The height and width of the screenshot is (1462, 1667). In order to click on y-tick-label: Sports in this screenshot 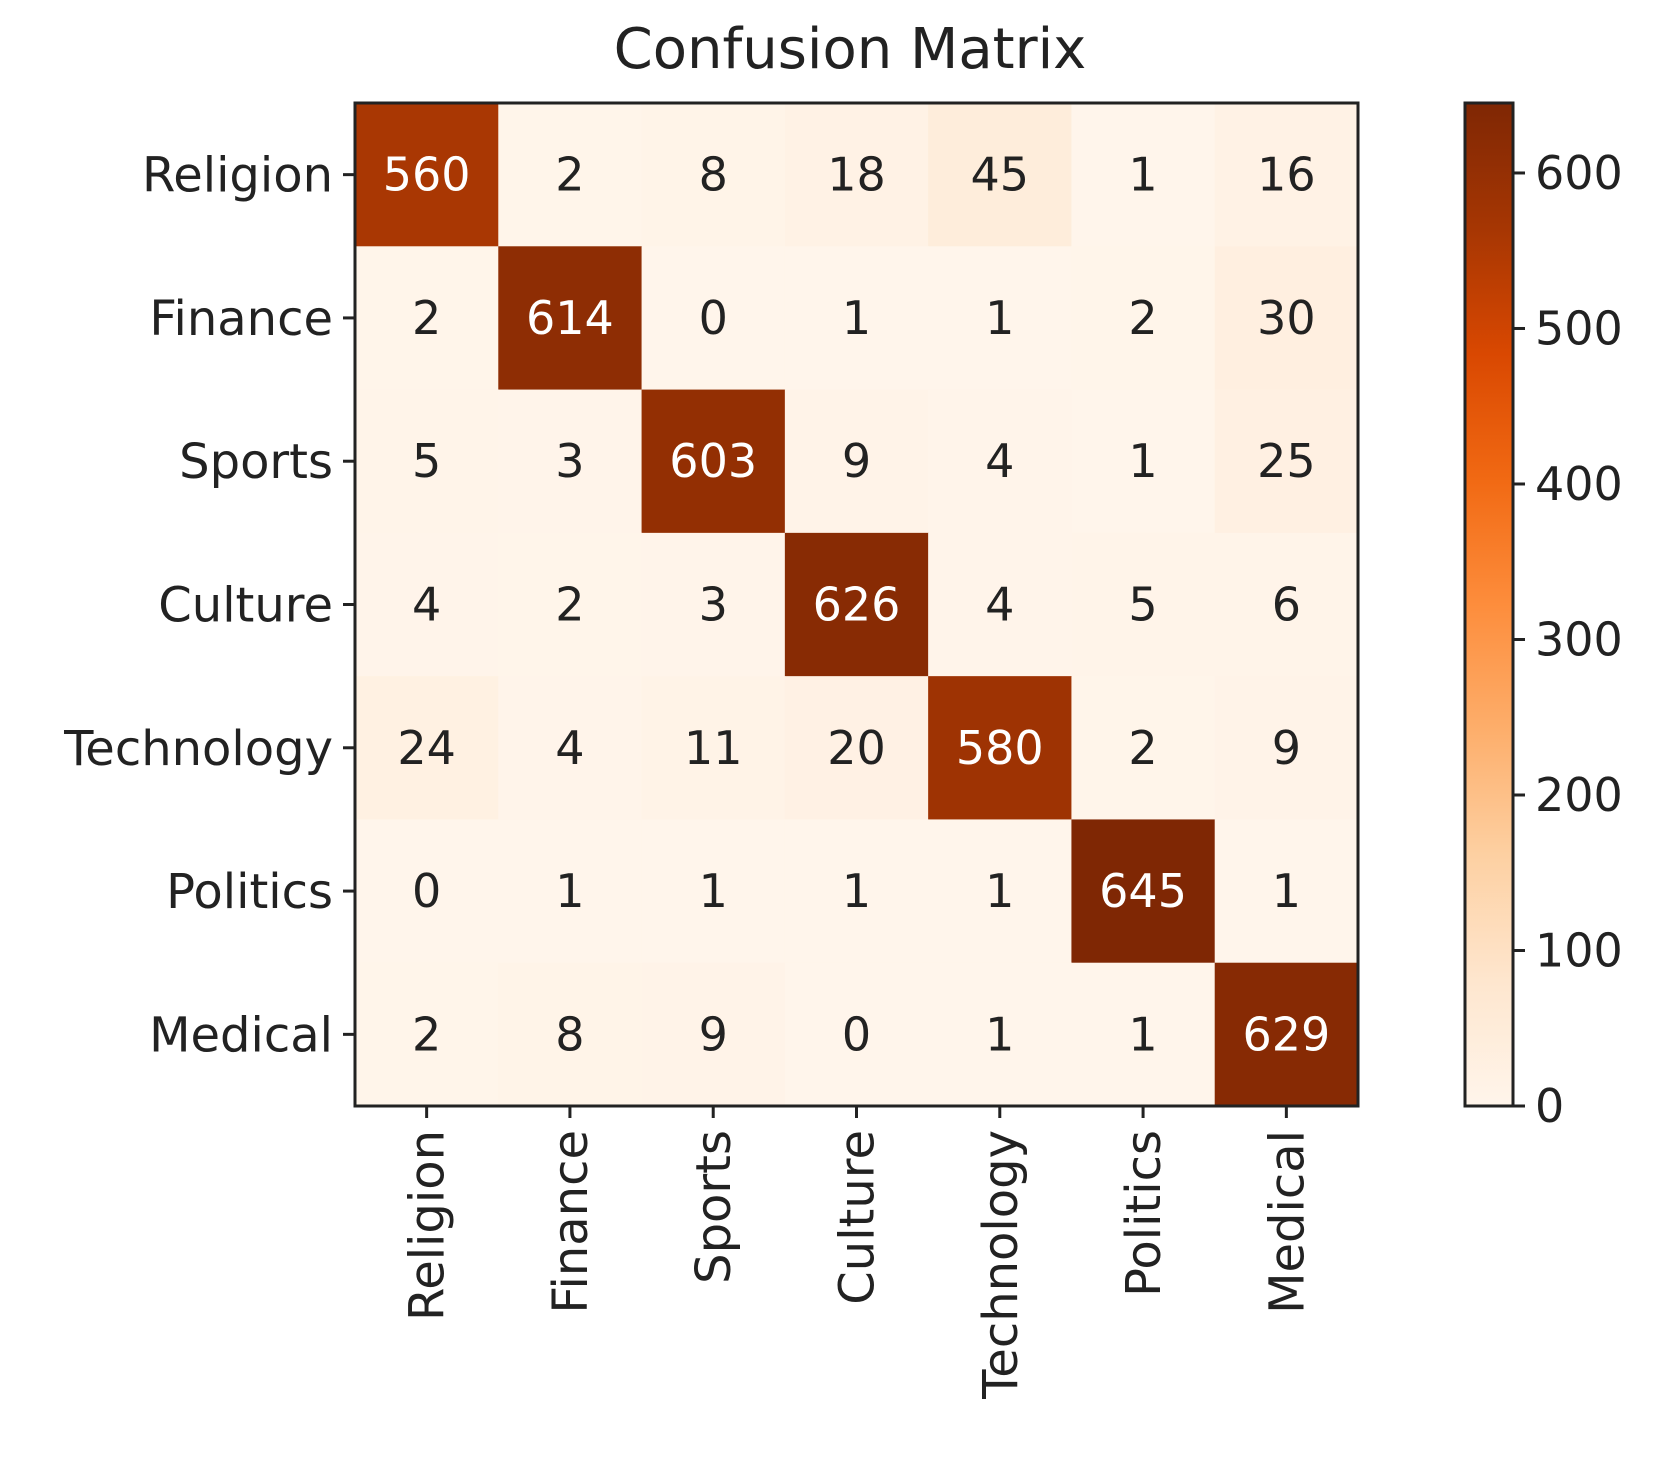, I will do `click(256, 462)`.